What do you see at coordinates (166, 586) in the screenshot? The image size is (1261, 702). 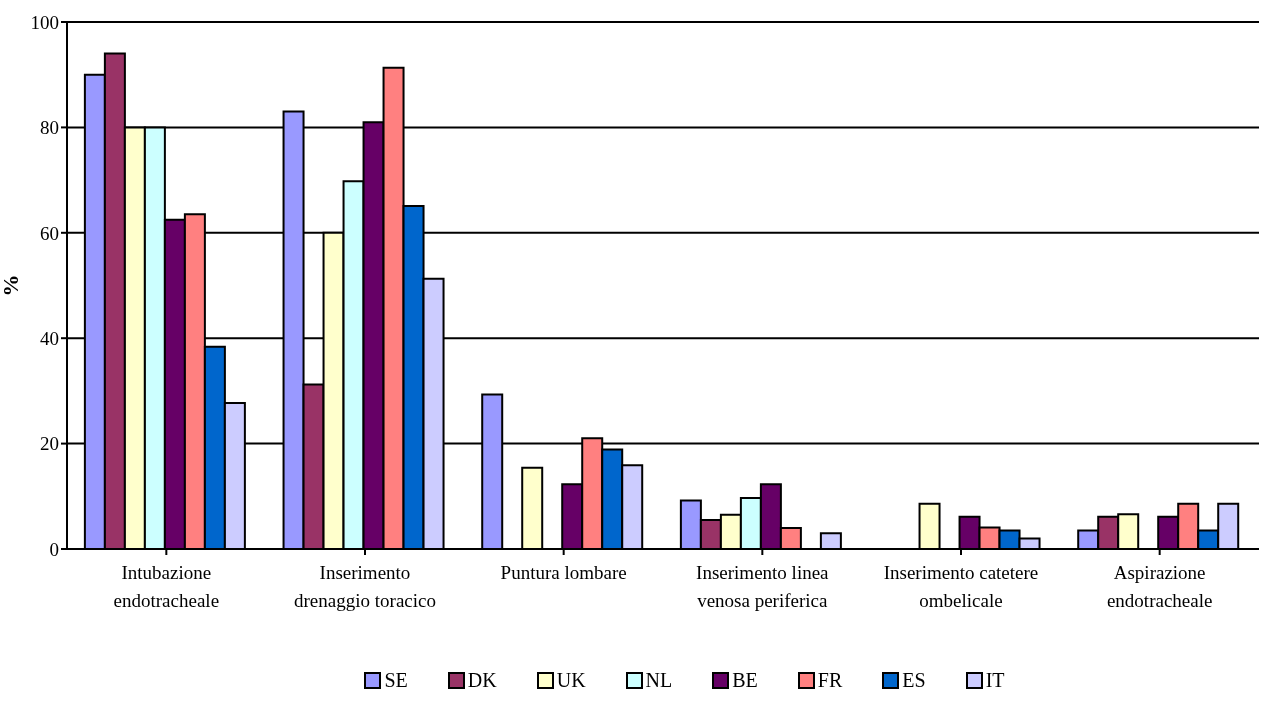 I see `x-tick-label: Intubazione endotracheale` at bounding box center [166, 586].